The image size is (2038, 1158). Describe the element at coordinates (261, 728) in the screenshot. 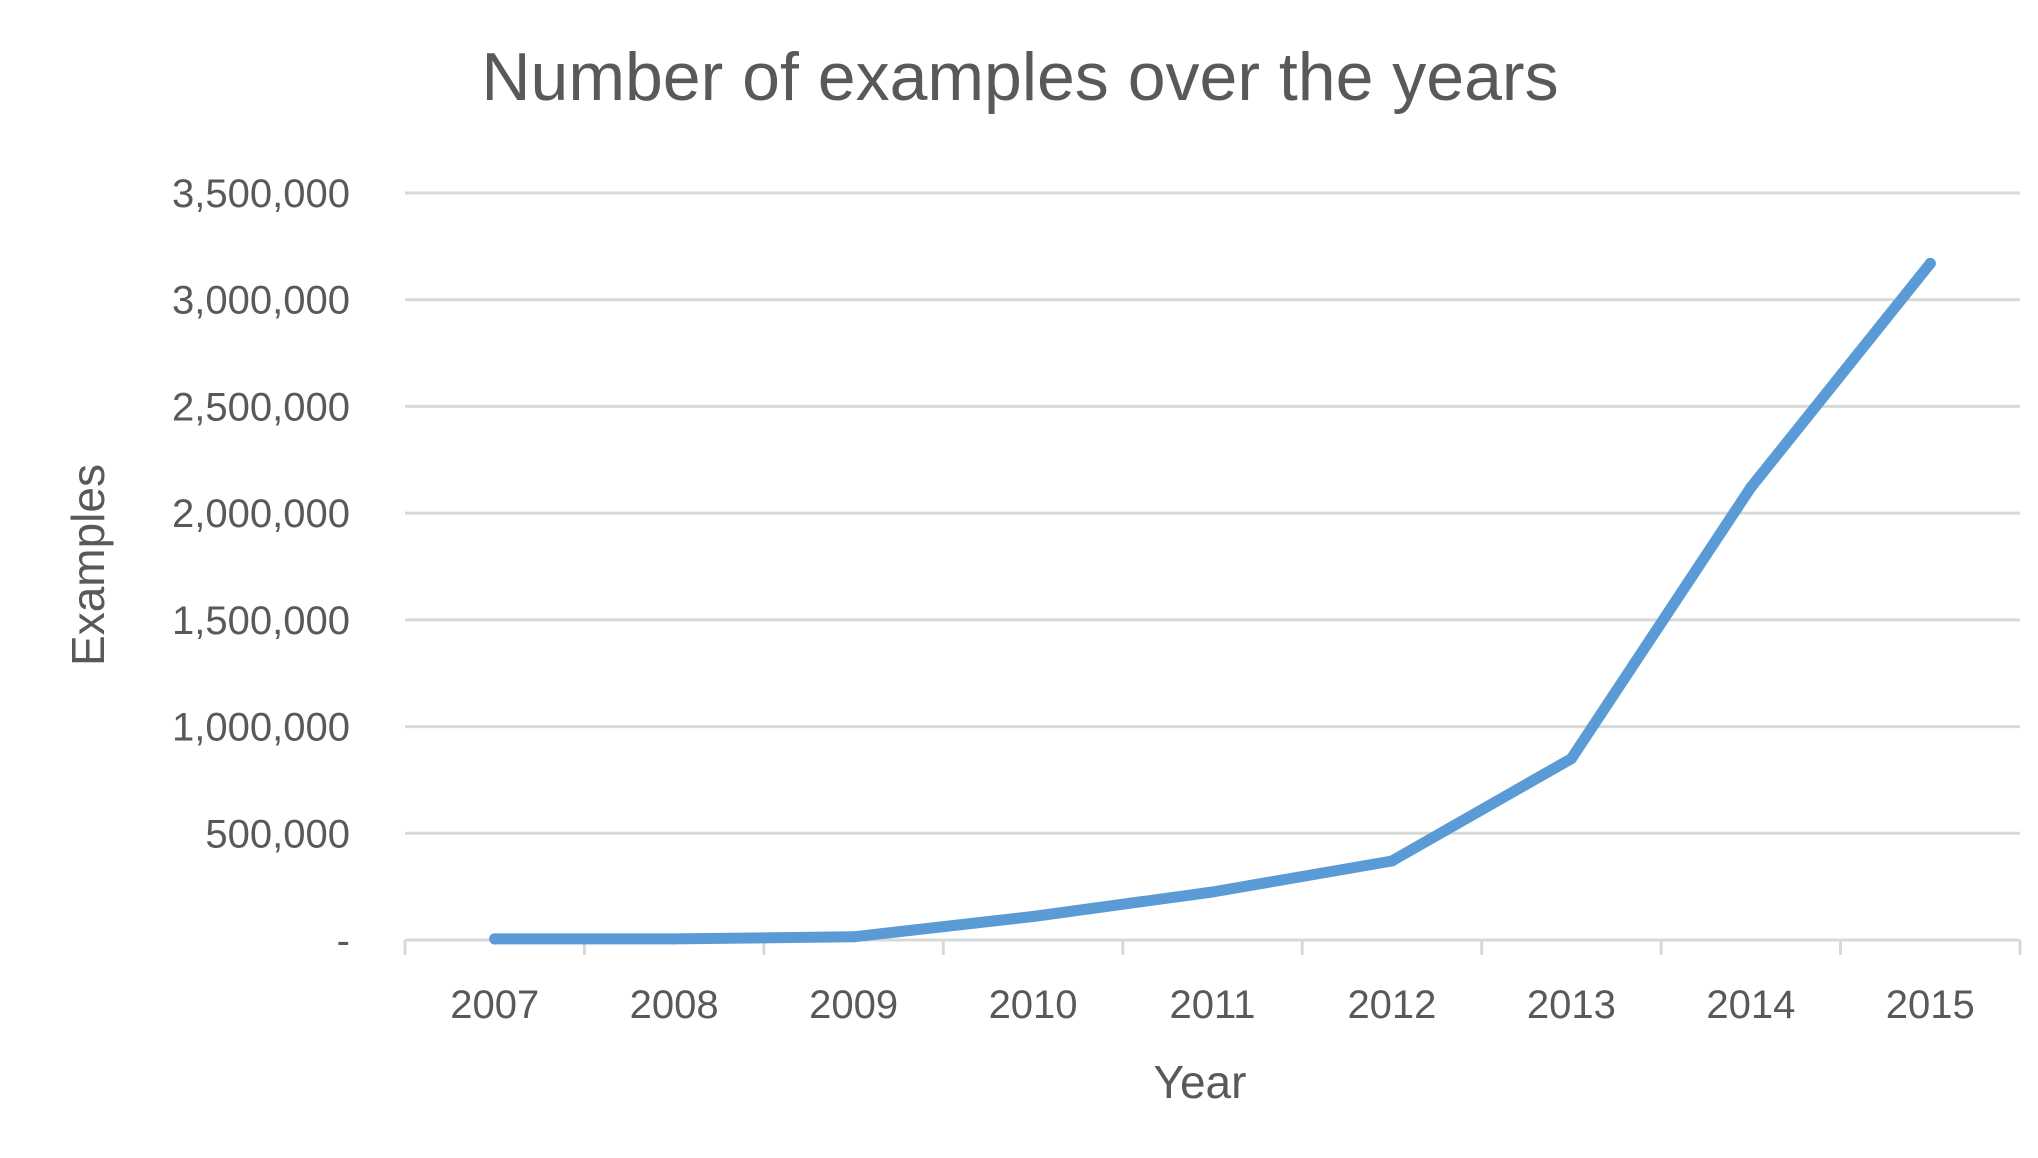

I see `y-tick-label-2: 1,000,000` at that location.